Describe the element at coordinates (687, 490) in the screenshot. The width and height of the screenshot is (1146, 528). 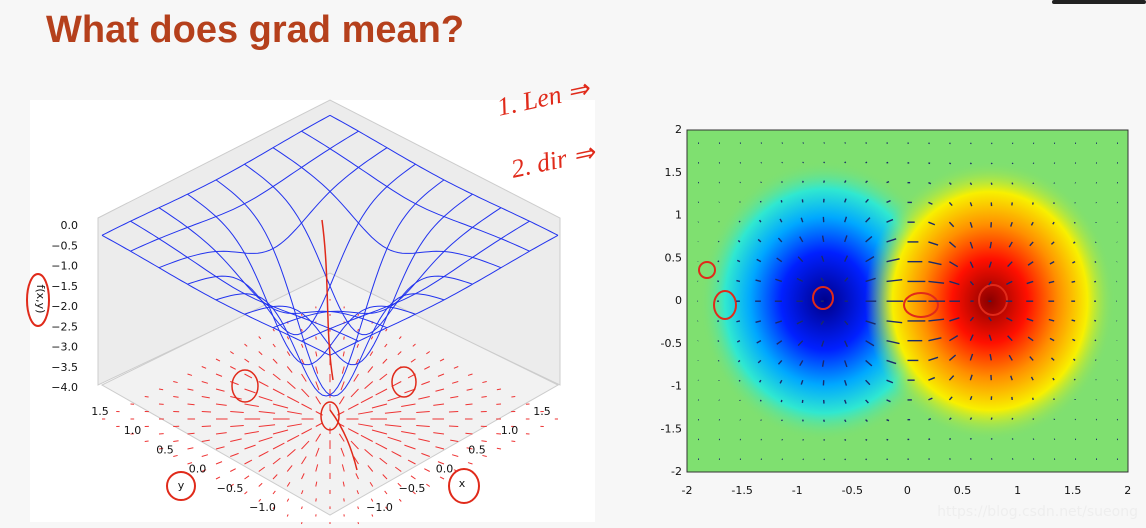
I see `x-tick-label: -2` at that location.